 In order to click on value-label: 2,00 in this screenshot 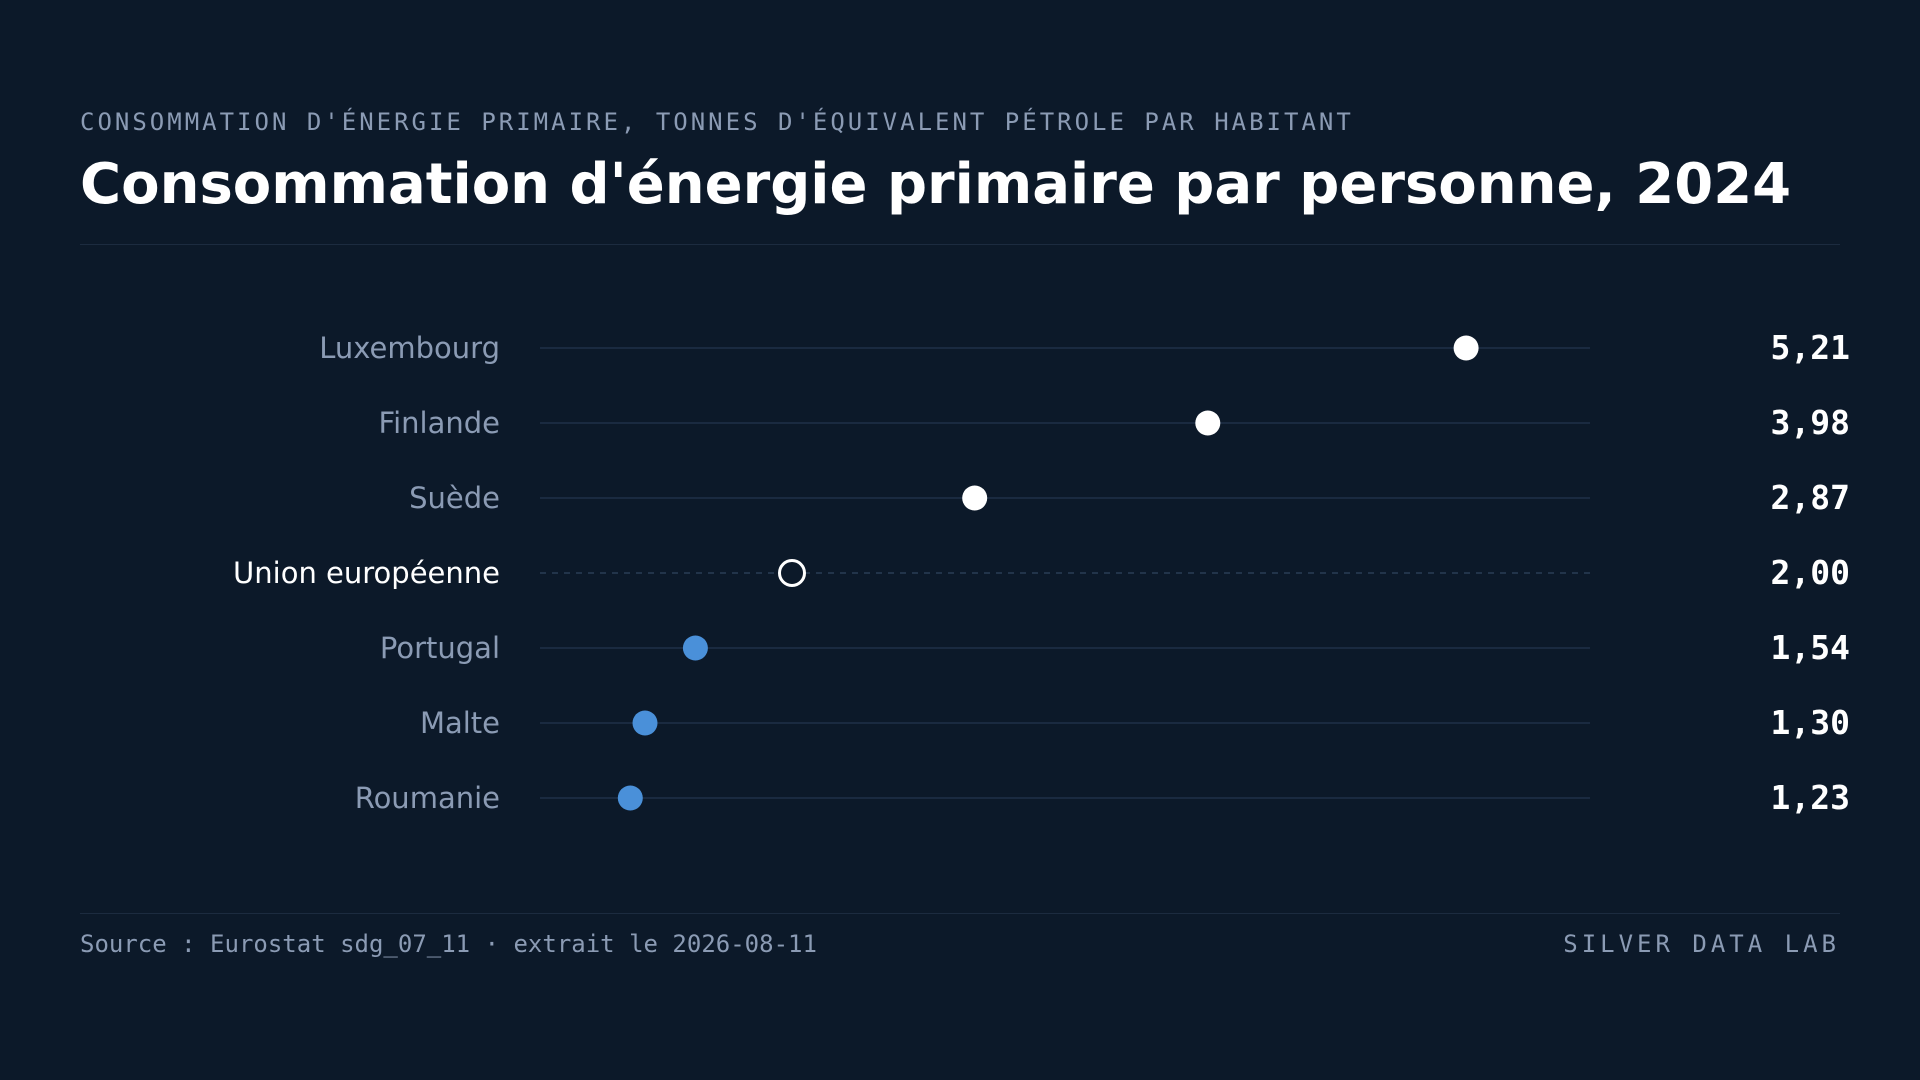, I will do `click(1810, 572)`.